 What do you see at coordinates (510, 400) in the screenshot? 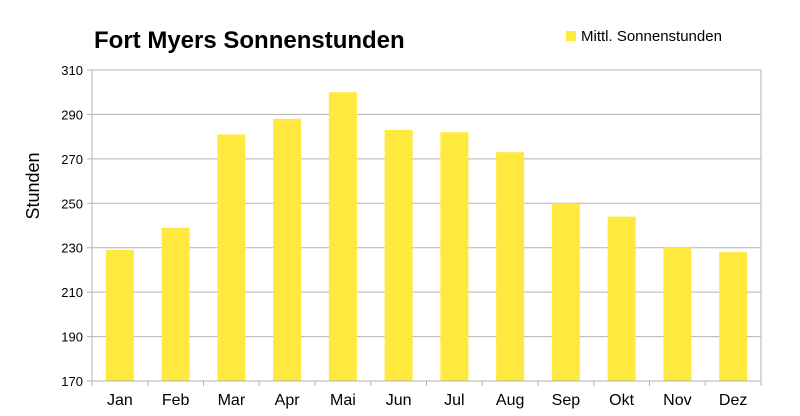
I see `x-tick-label: Aug` at bounding box center [510, 400].